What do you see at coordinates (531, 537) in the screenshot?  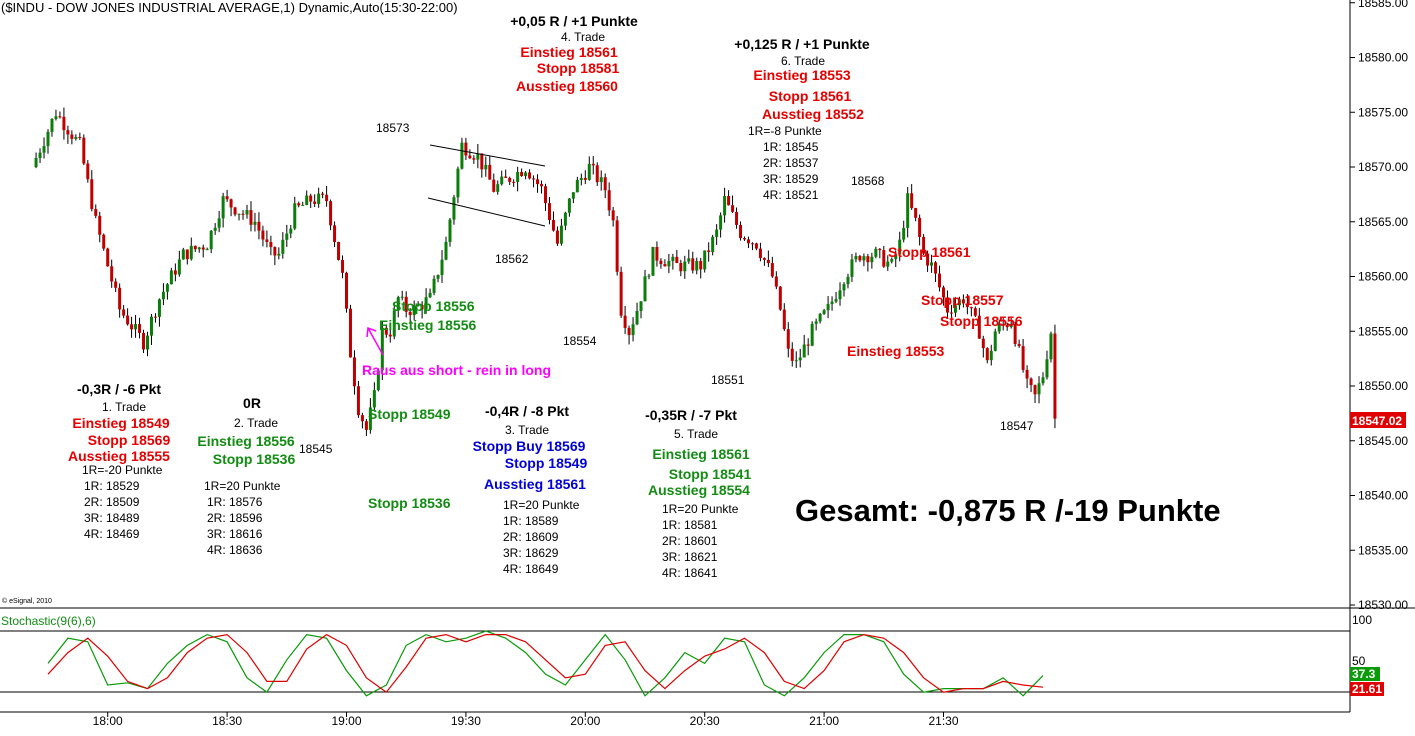 I see `trade3-r2: 2R: 18609` at bounding box center [531, 537].